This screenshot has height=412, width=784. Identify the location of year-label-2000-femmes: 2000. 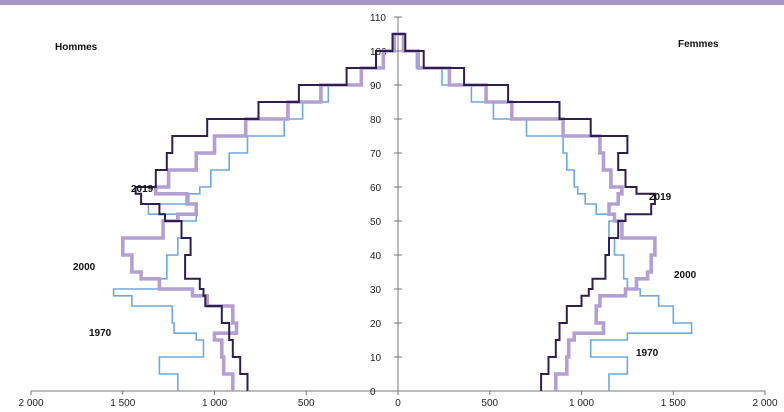
(685, 275).